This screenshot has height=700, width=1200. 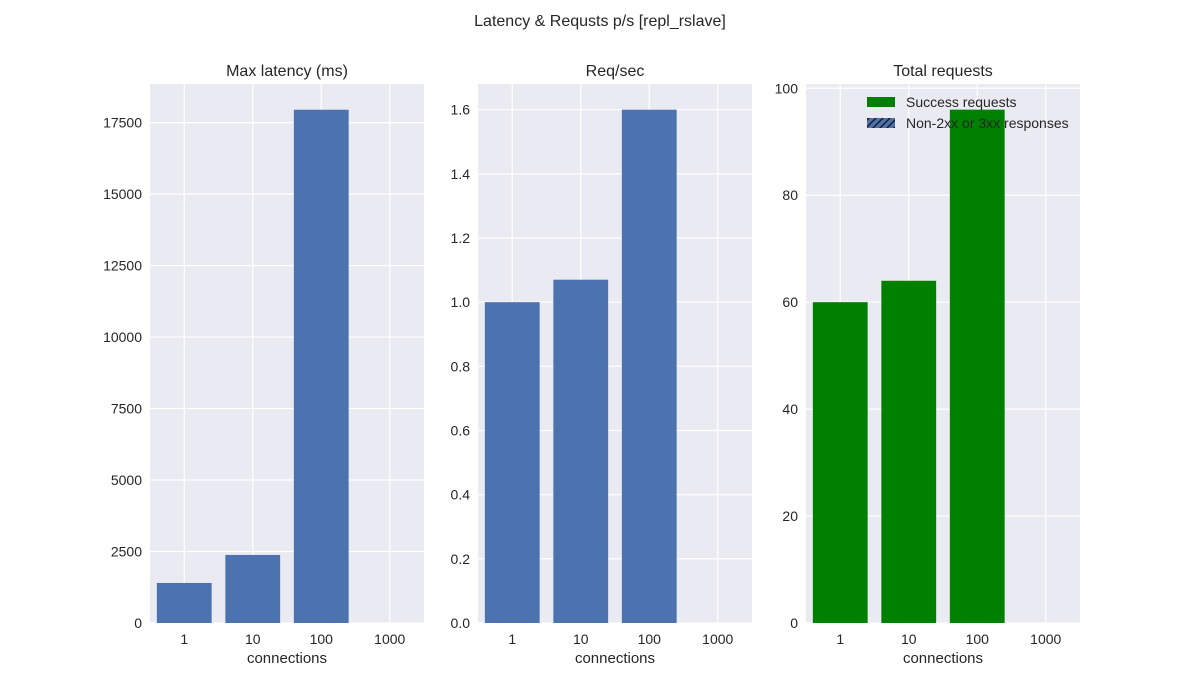 I want to click on subplot-title: Req/sec, so click(x=615, y=71).